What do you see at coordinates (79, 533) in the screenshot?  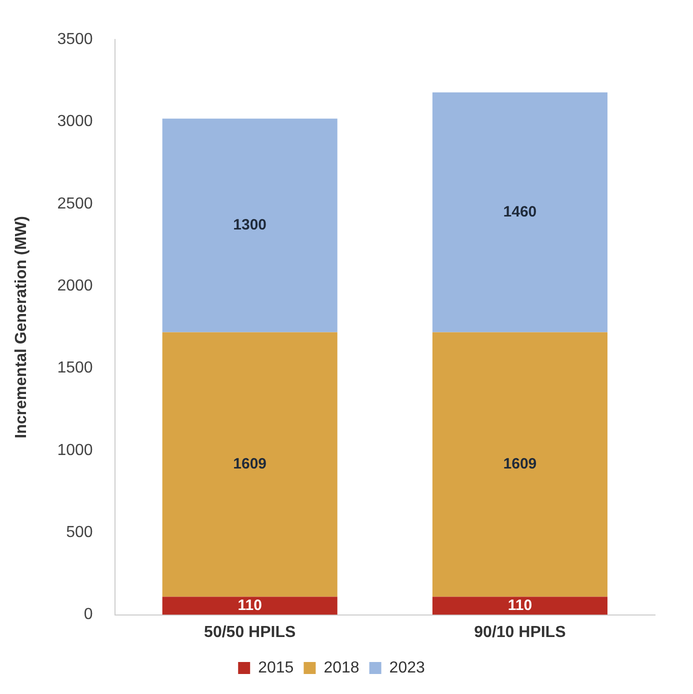 I see `y-tick-label: 500` at bounding box center [79, 533].